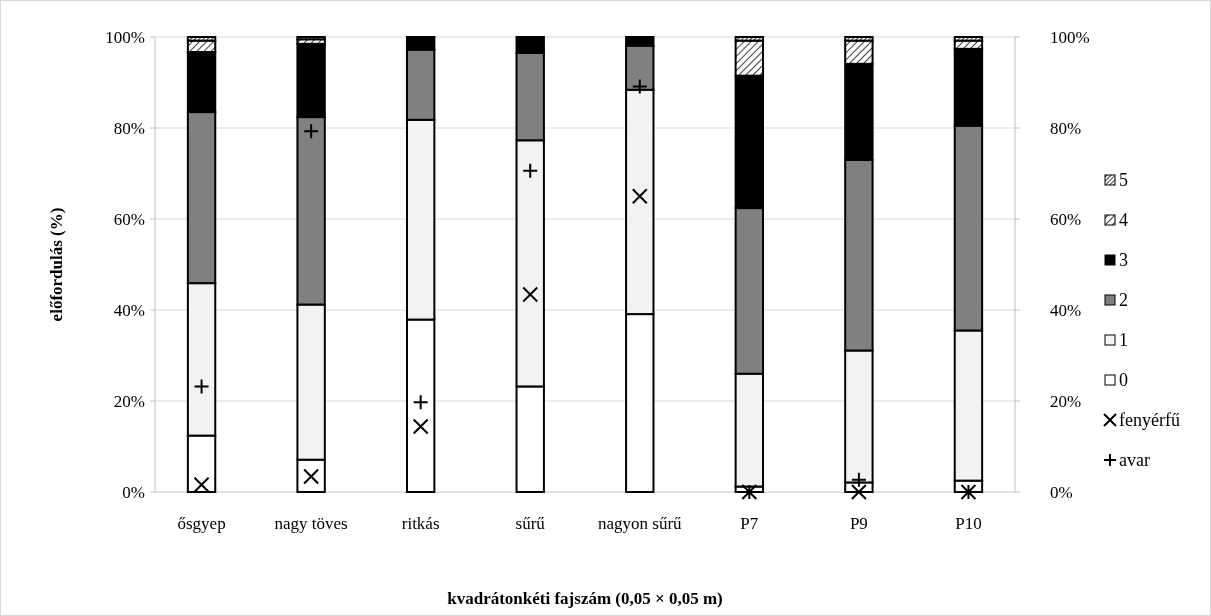 The height and width of the screenshot is (616, 1211). Describe the element at coordinates (1123, 300) in the screenshot. I see `legend-label: 2` at that location.